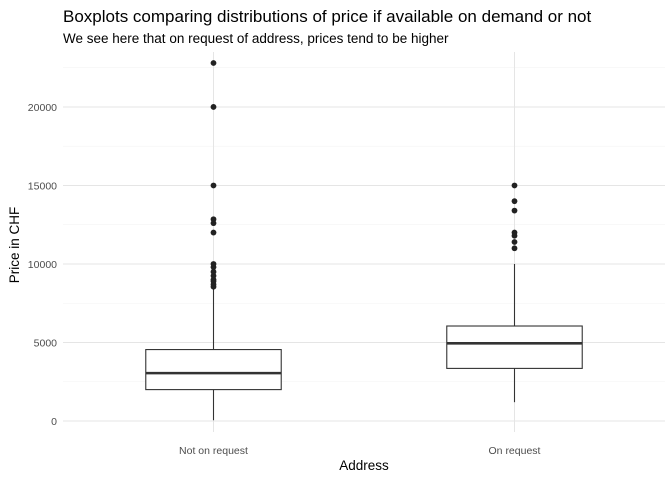 This screenshot has width=672, height=480. Describe the element at coordinates (514, 292) in the screenshot. I see `box-group` at that location.